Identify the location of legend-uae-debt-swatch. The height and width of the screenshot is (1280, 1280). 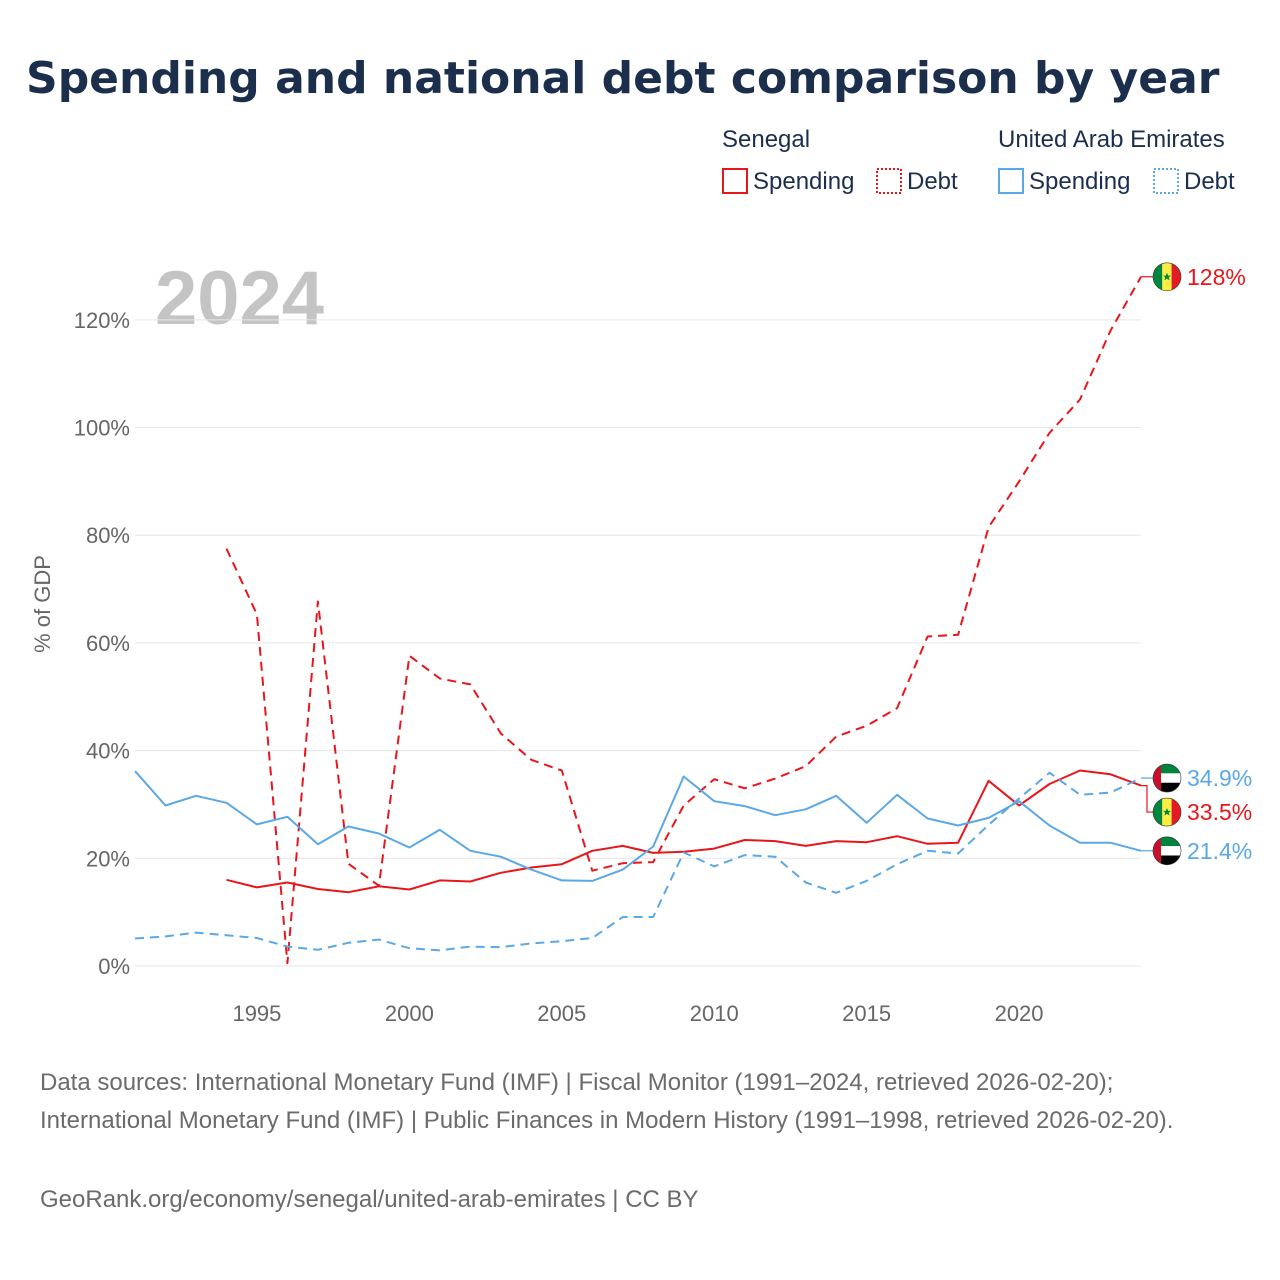
(1166, 181).